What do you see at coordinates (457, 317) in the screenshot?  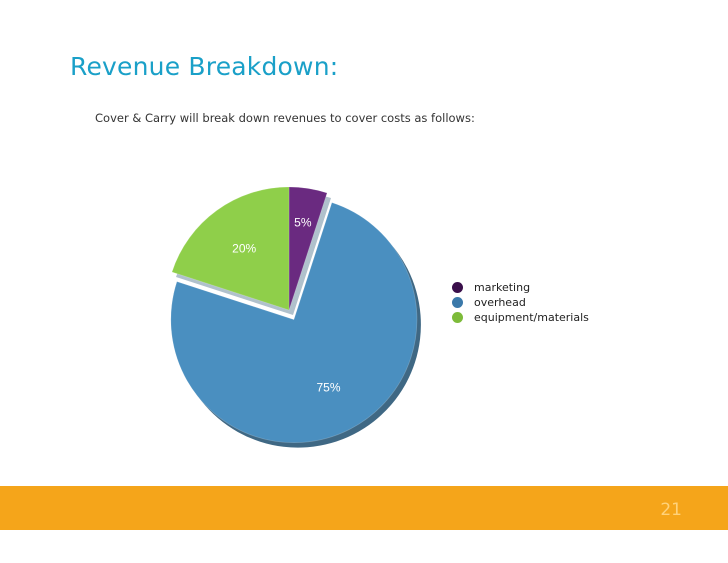 I see `legend-swatch-equipment` at bounding box center [457, 317].